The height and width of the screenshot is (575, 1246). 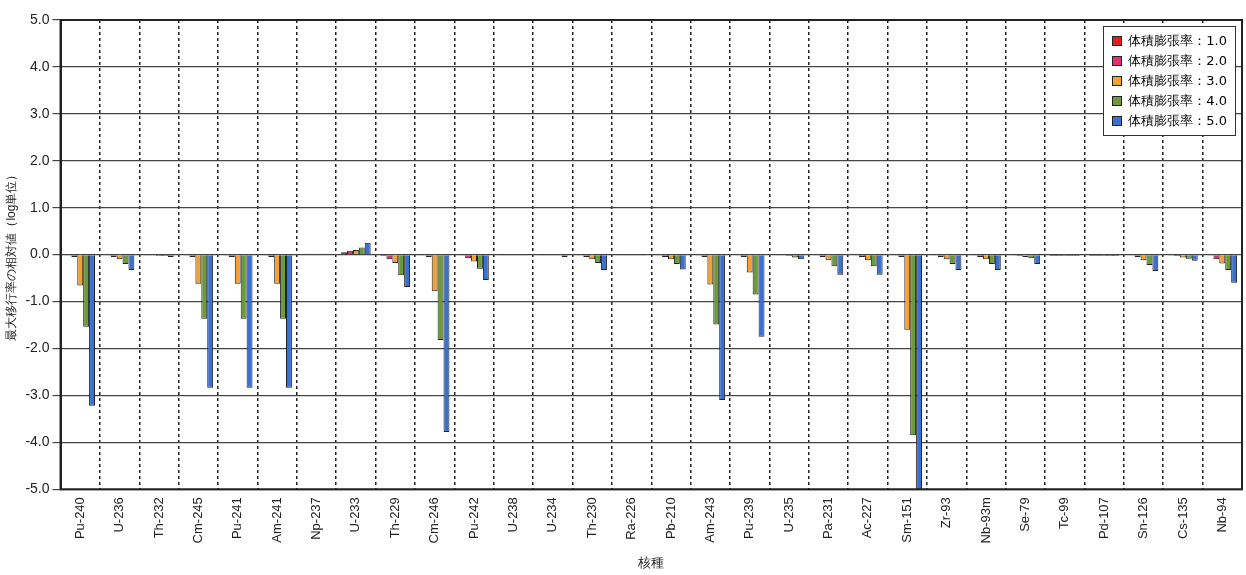 I want to click on y-tick-label: 2.0, so click(x=40, y=159).